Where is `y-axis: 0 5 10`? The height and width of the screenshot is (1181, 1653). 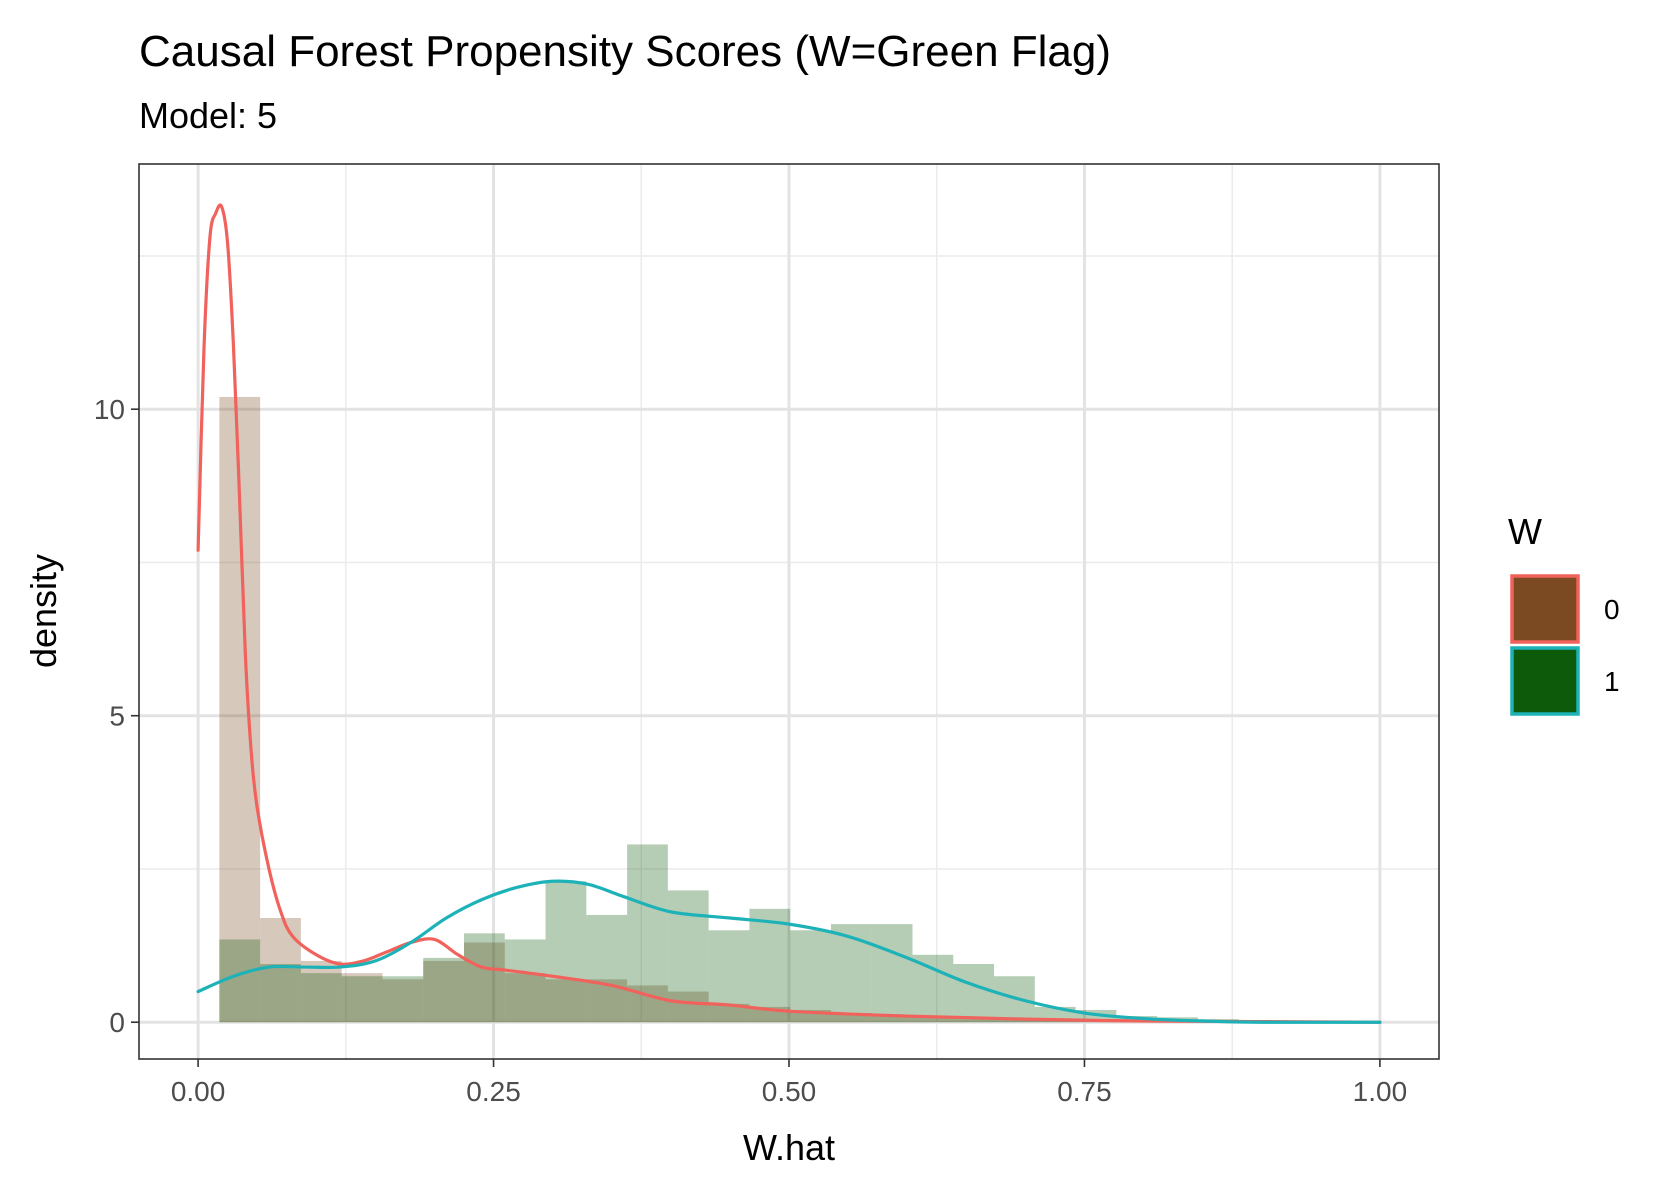
y-axis: 0 5 10 is located at coordinates (116, 716).